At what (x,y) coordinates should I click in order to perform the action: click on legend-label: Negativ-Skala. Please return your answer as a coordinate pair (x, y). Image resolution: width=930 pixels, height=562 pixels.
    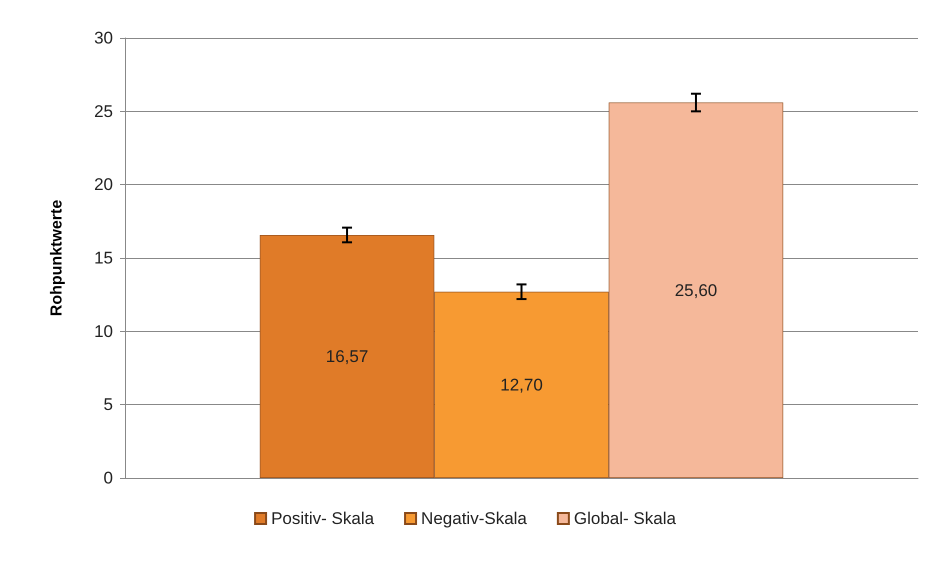
    Looking at the image, I should click on (474, 518).